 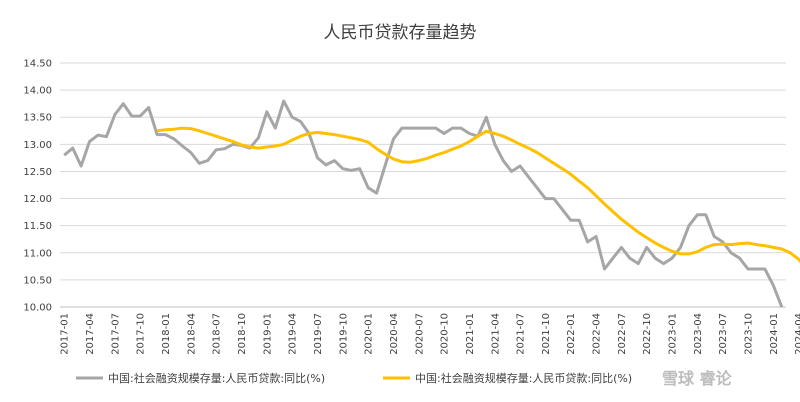 I want to click on x-tick-label: 2018-10, so click(x=242, y=334).